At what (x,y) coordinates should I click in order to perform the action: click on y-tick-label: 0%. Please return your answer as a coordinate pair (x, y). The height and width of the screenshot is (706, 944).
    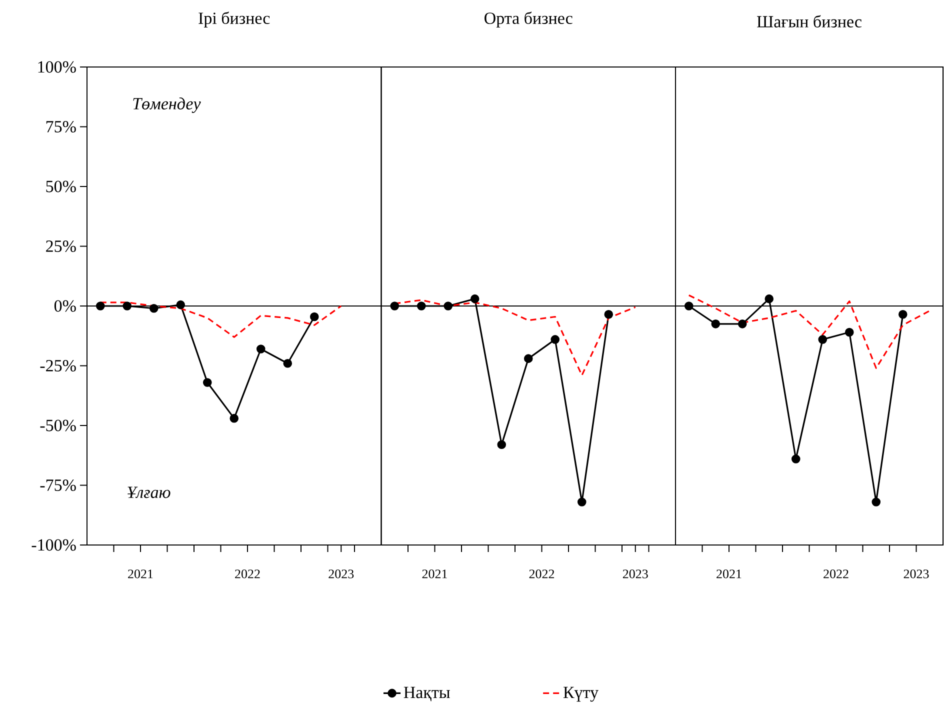
    Looking at the image, I should click on (65, 306).